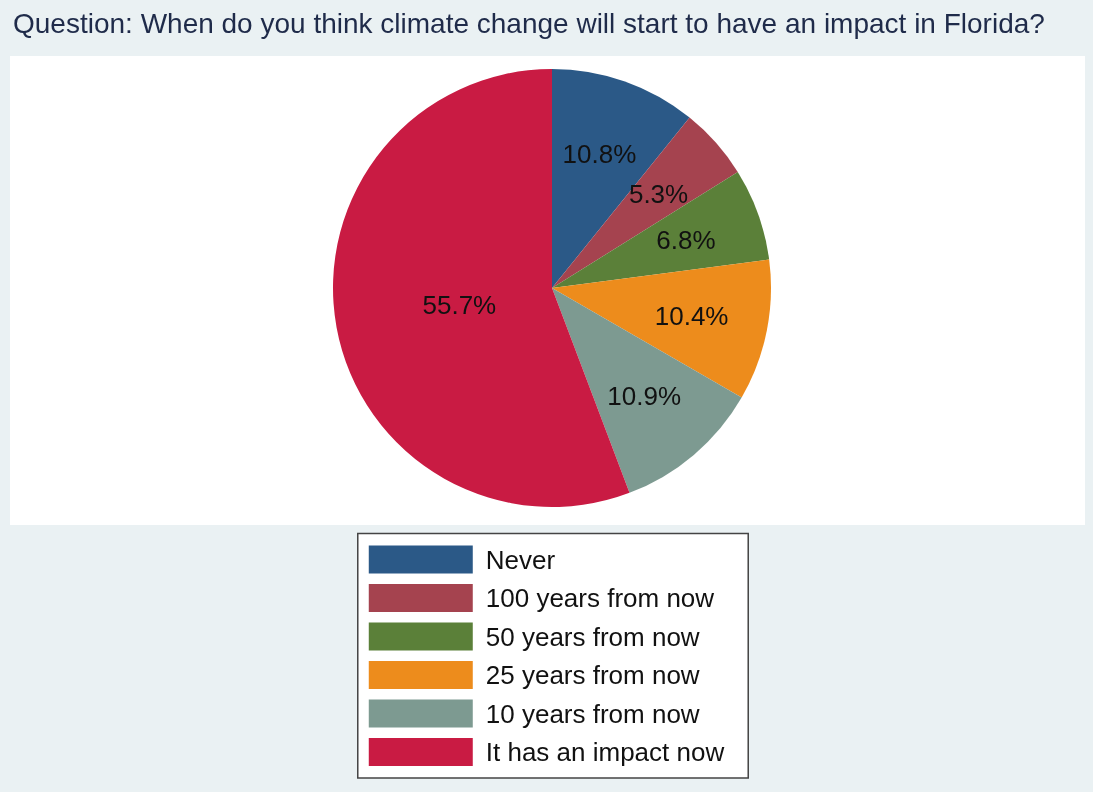  I want to click on data-label: 55.7%, so click(459, 304).